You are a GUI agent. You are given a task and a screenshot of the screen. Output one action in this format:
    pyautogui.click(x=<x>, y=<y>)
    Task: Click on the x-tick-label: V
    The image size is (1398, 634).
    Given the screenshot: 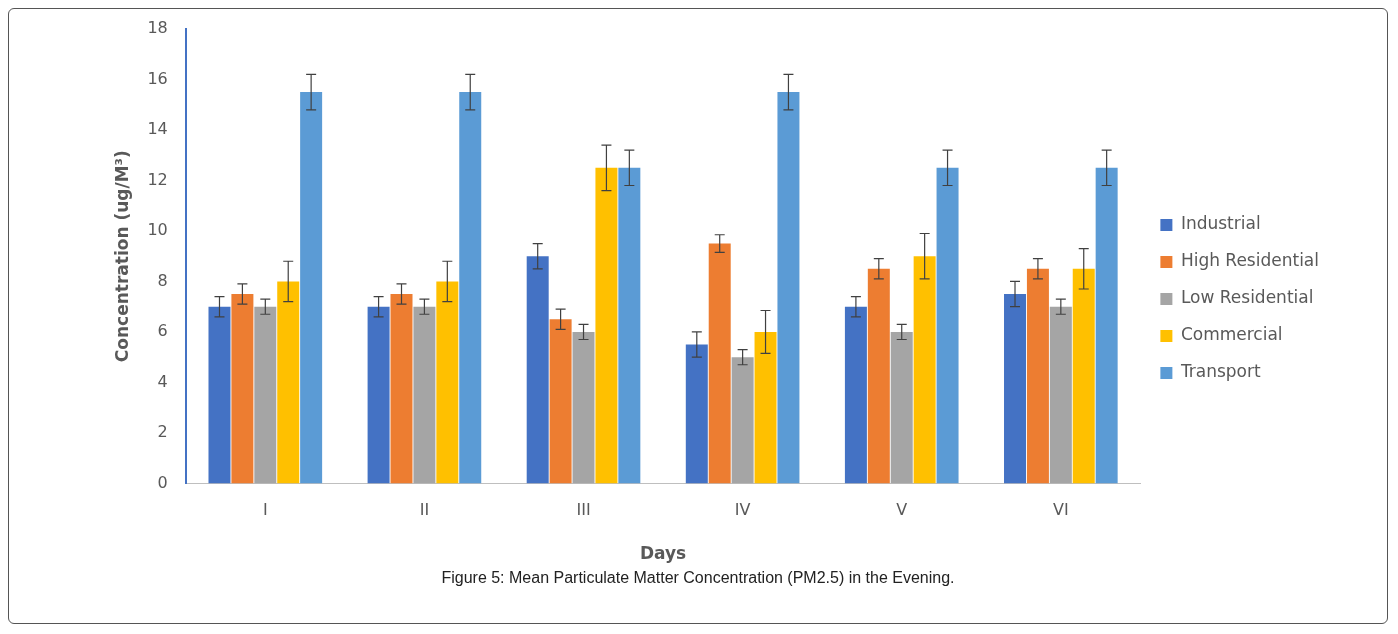 What is the action you would take?
    pyautogui.click(x=902, y=510)
    